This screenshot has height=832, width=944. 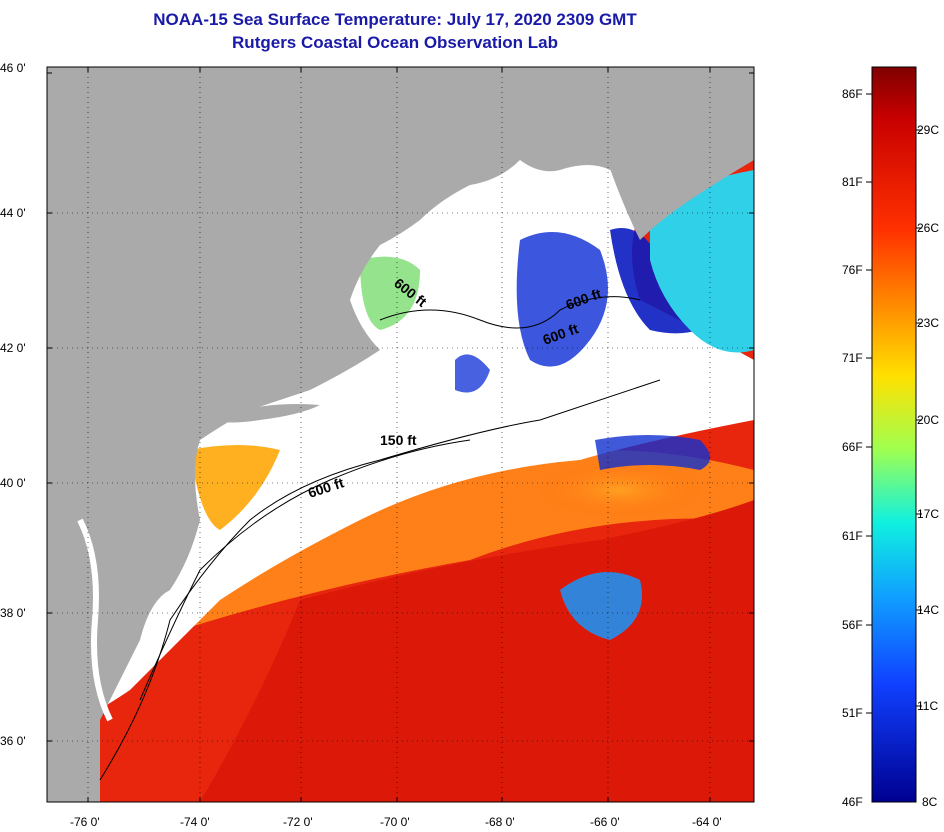 I want to click on colorbar-f-label: 56F, so click(x=852, y=625).